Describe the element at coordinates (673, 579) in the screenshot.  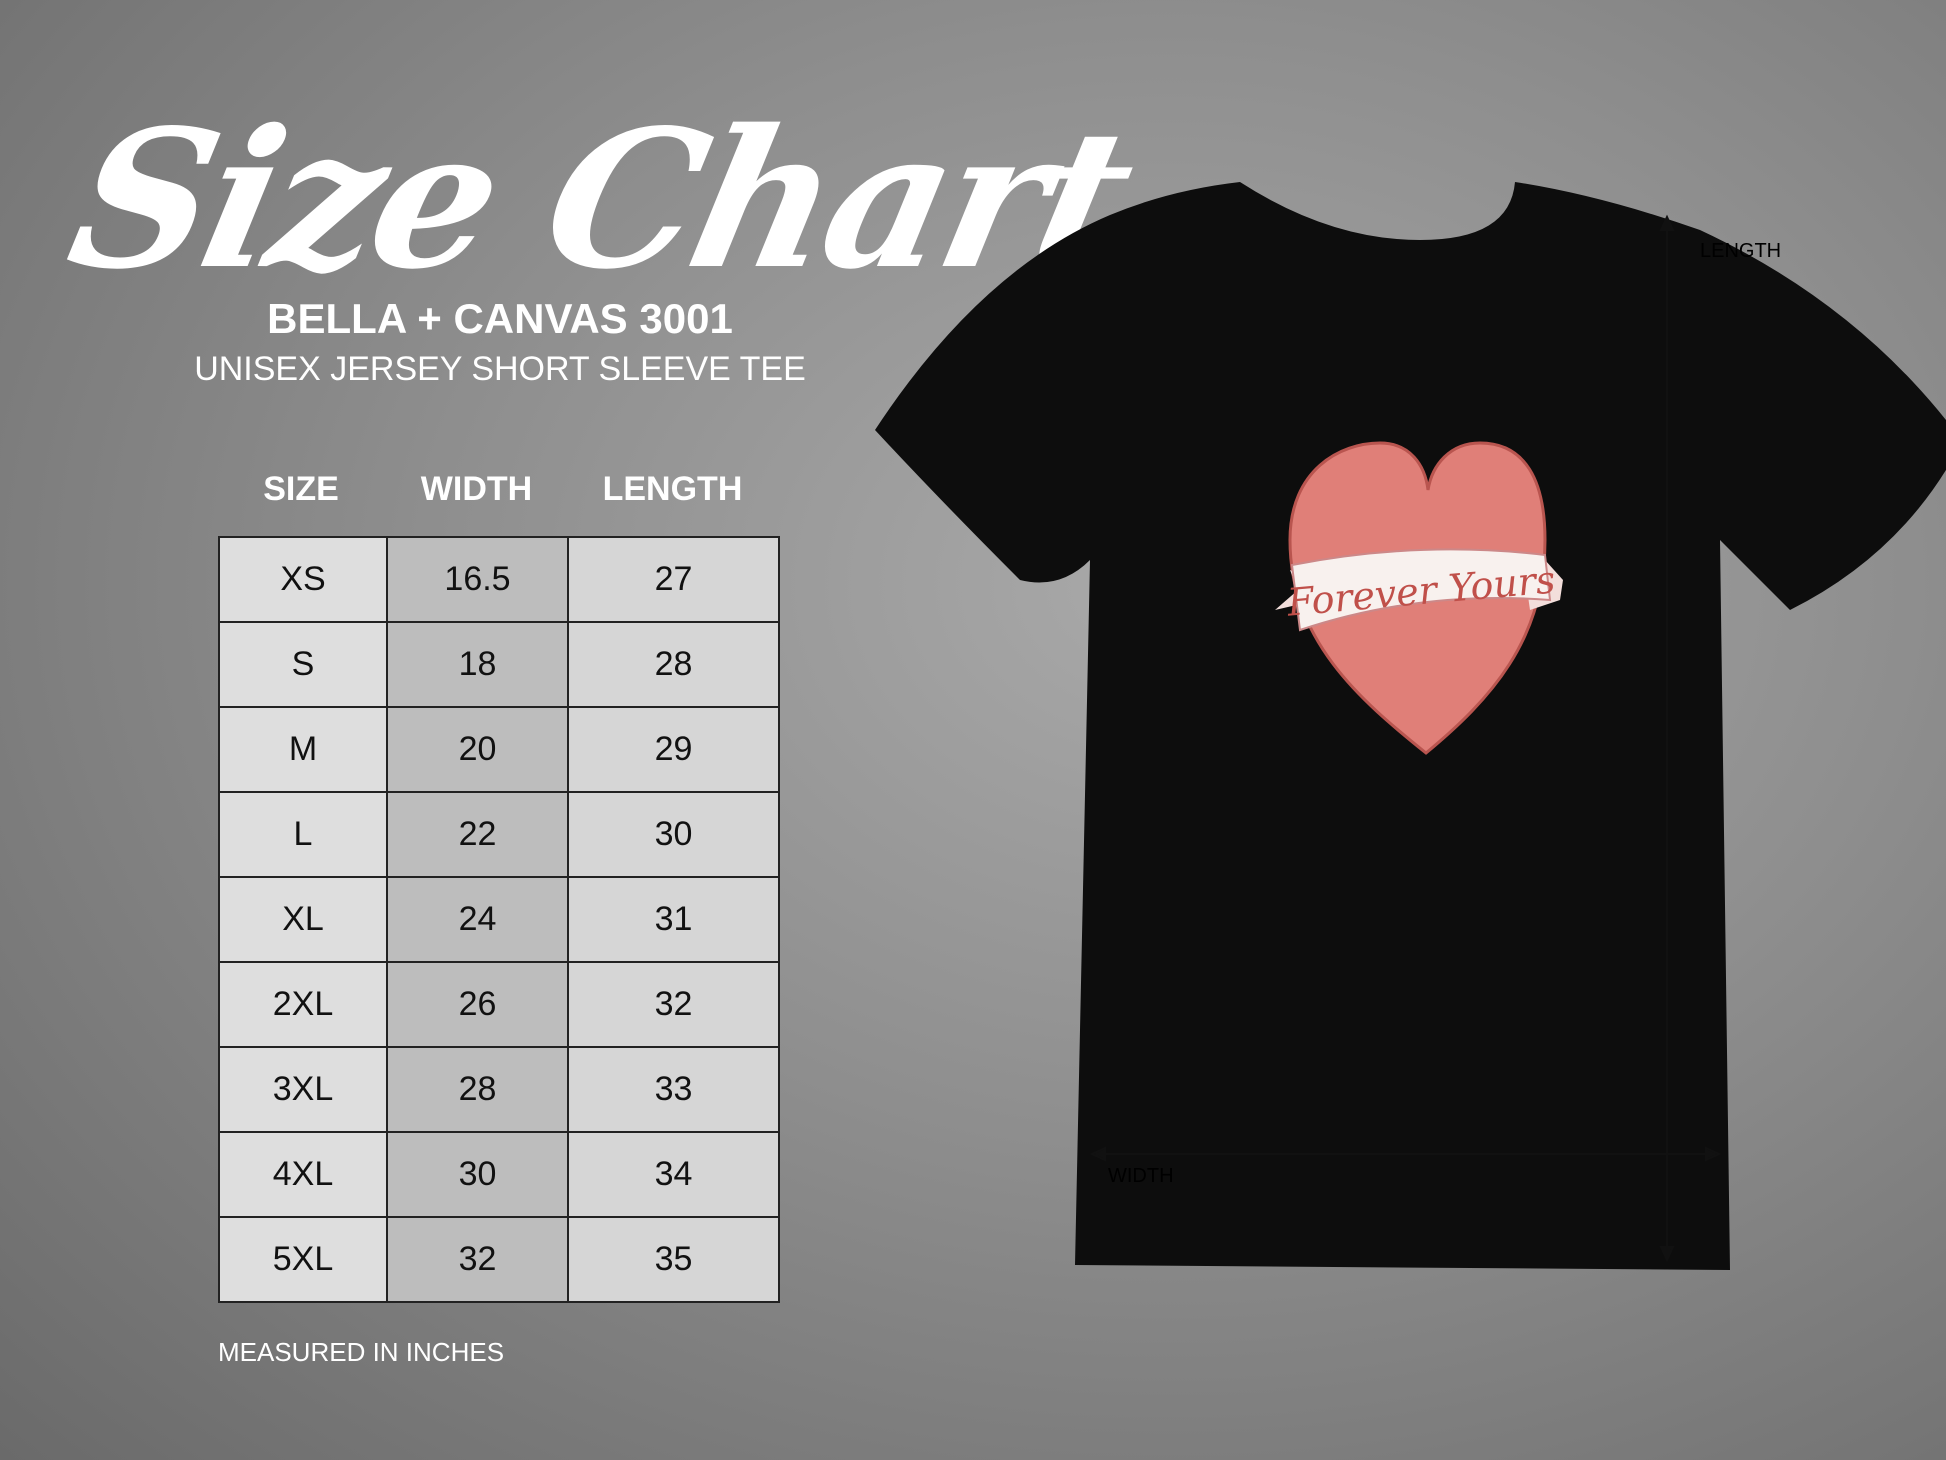
I see `length-cell: 27` at that location.